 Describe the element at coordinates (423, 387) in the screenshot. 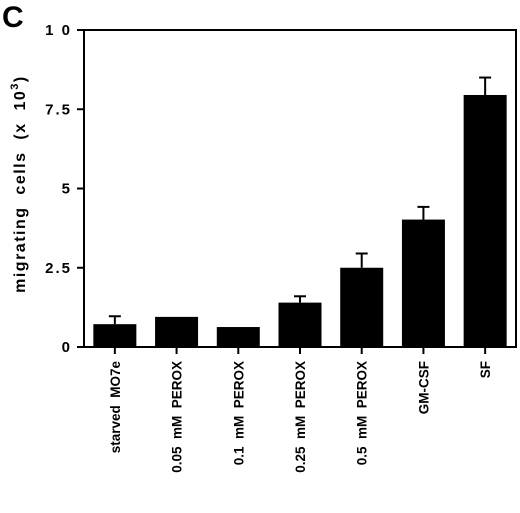

I see `x-tick-label: GM-CSF` at that location.